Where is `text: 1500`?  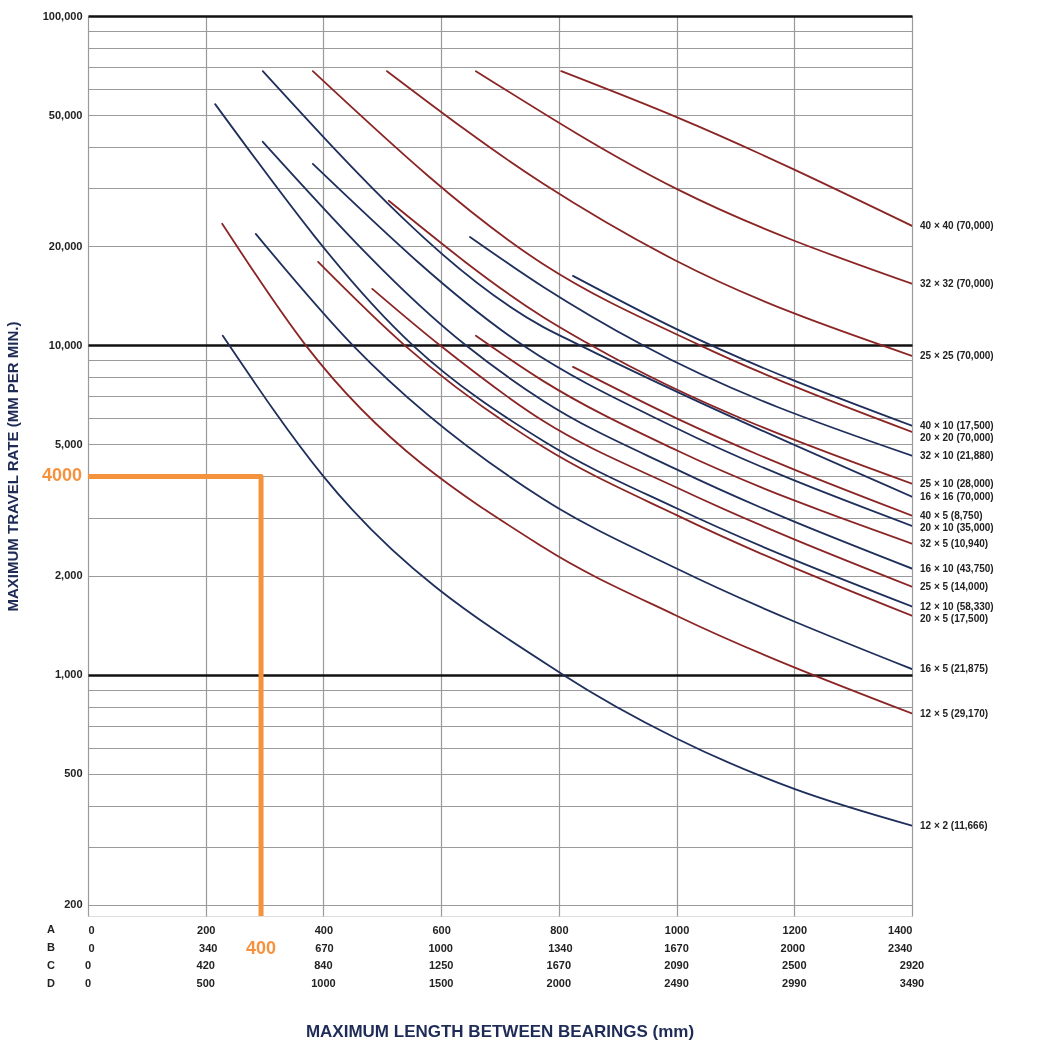 text: 1500 is located at coordinates (441, 983).